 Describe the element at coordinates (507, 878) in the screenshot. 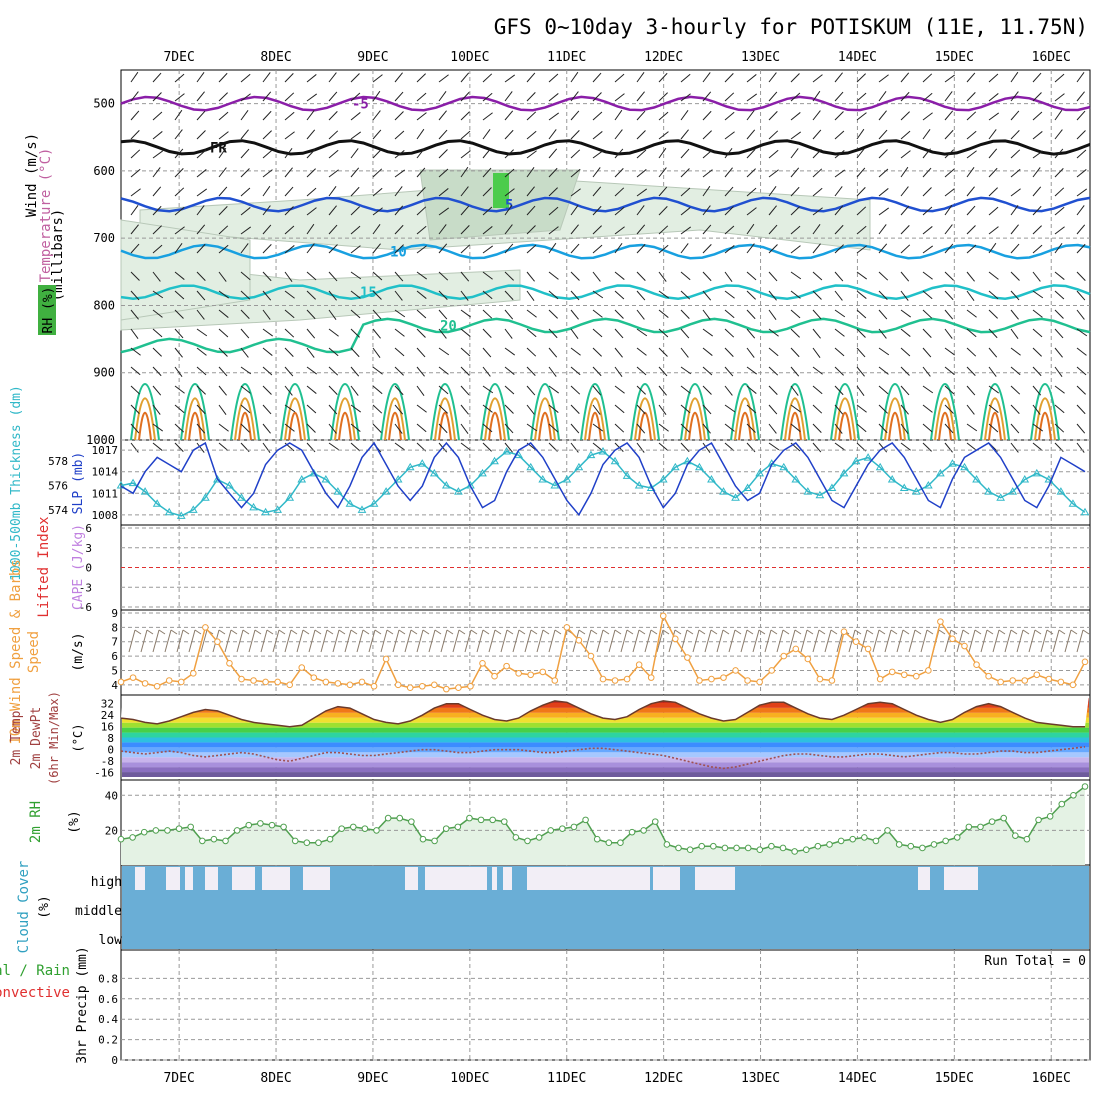

I see `cloud-gap` at that location.